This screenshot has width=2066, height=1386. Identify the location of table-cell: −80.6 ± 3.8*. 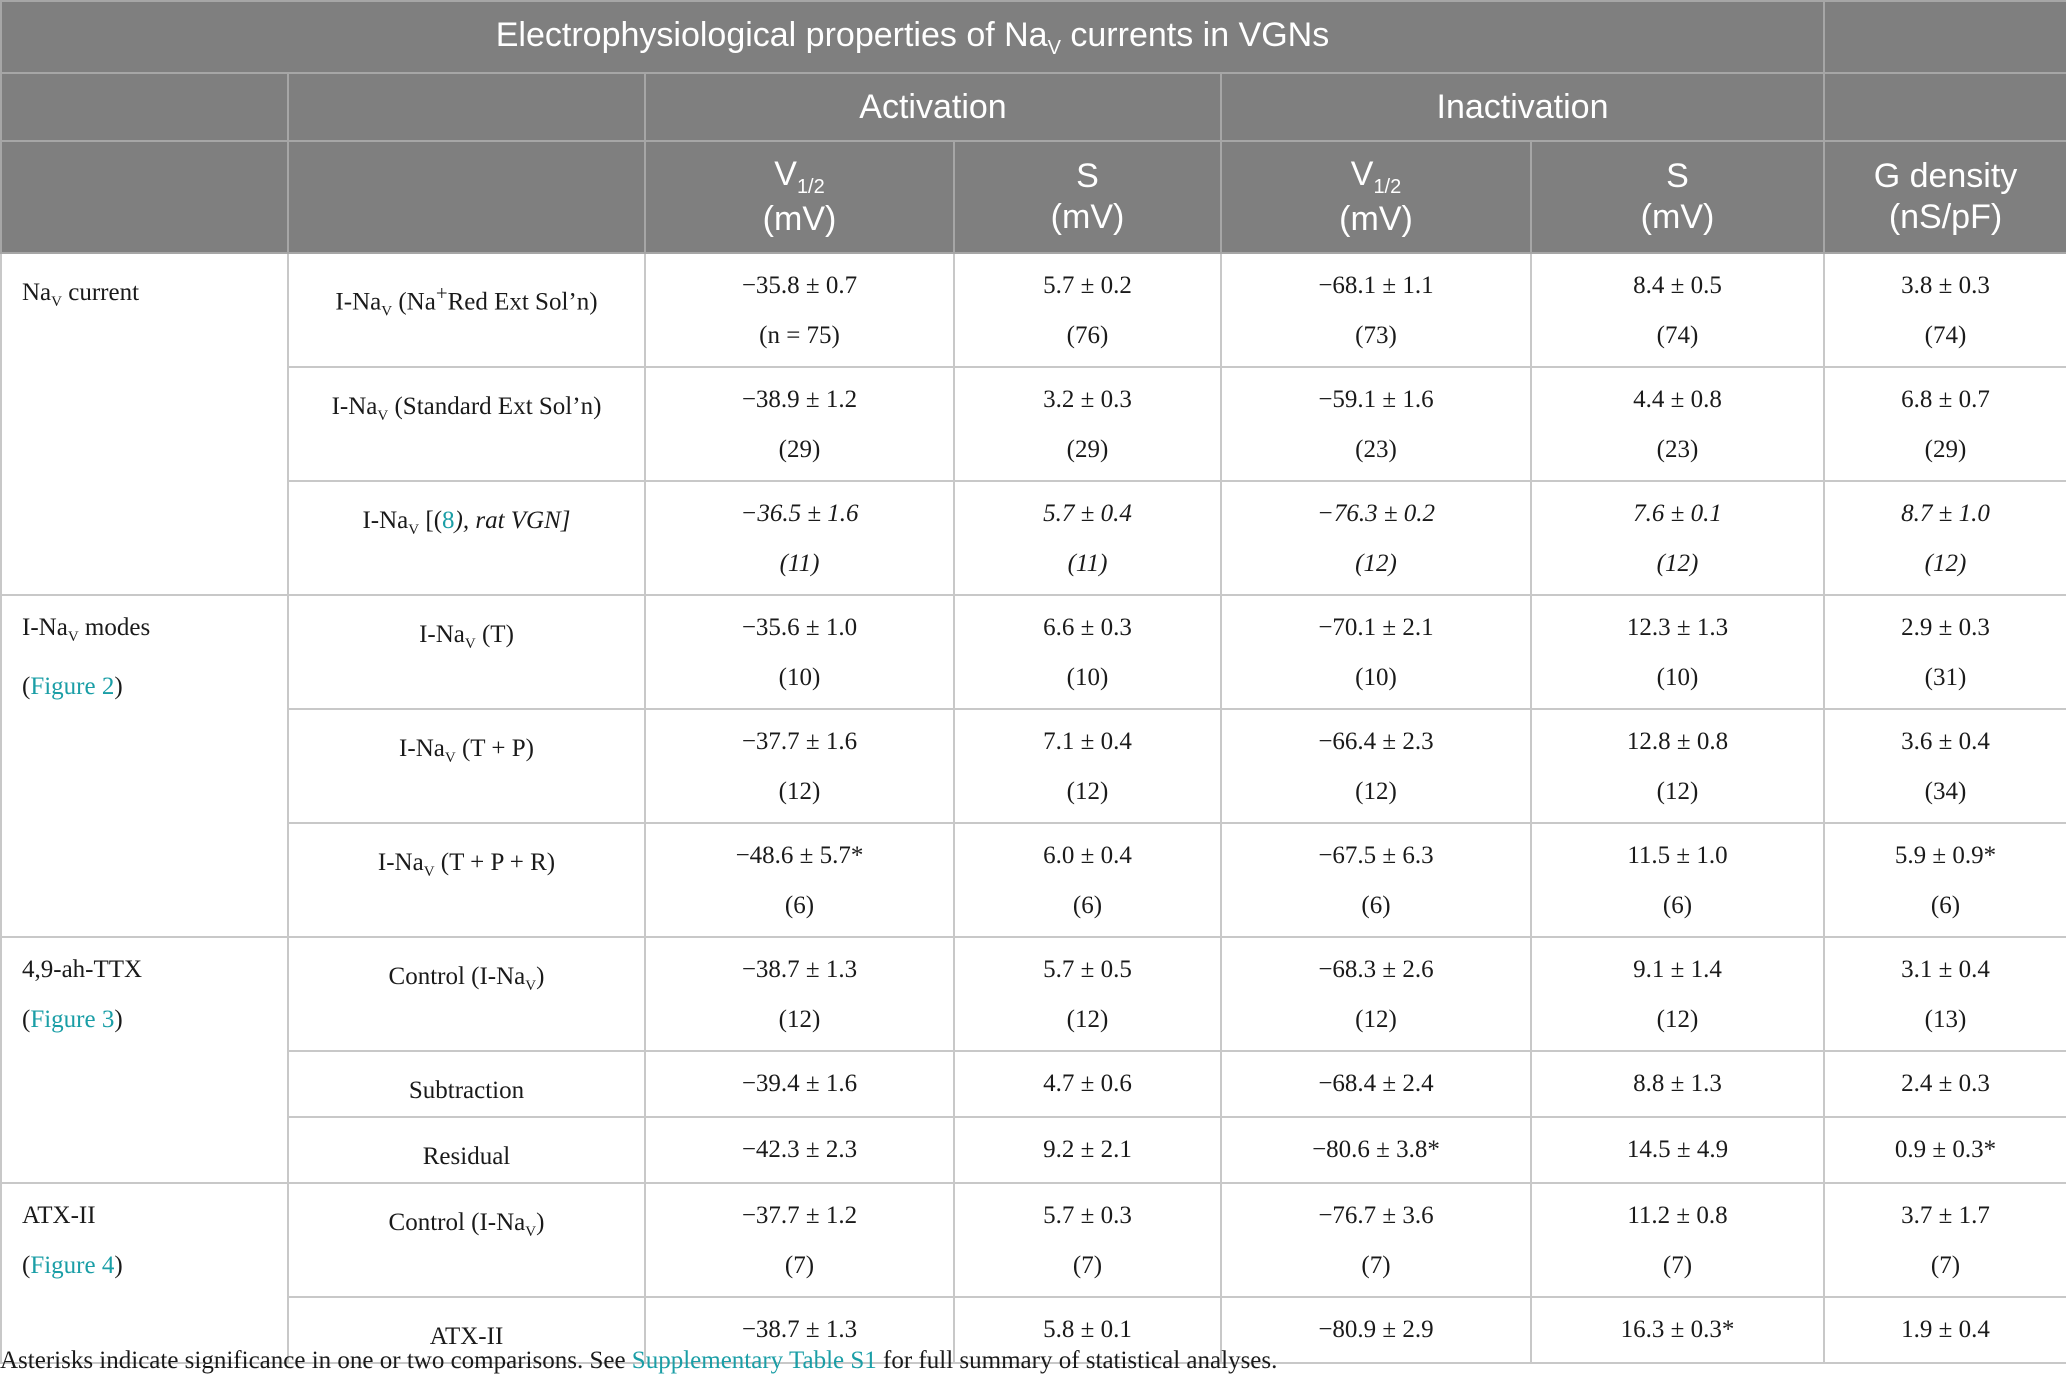
(1376, 1150).